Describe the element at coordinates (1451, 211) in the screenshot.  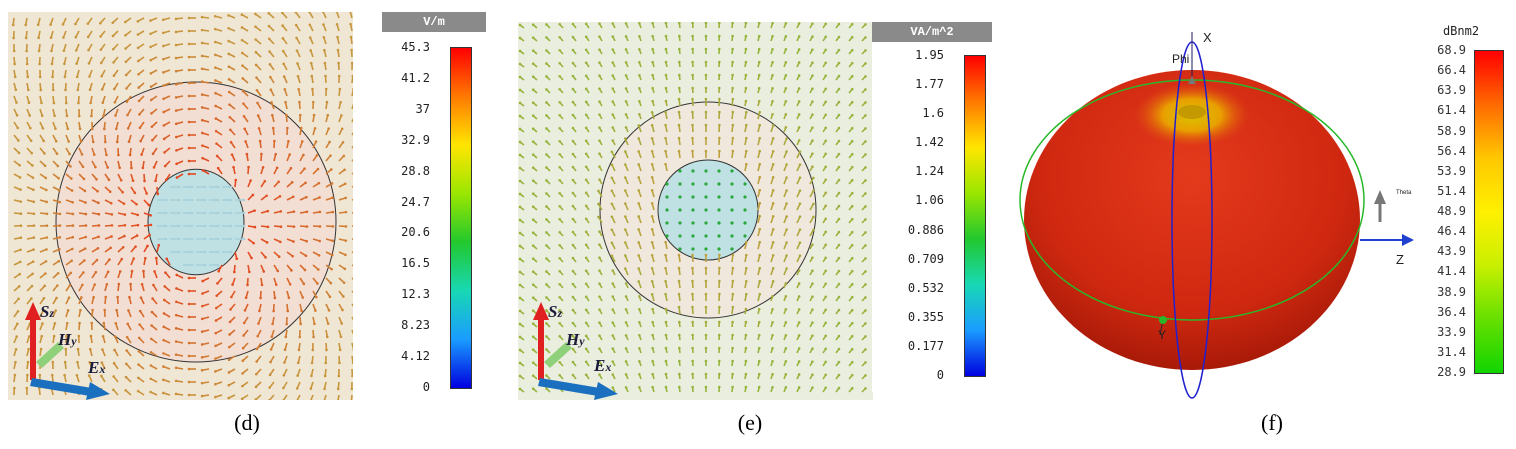
I see `legend-tick: 48.9` at that location.